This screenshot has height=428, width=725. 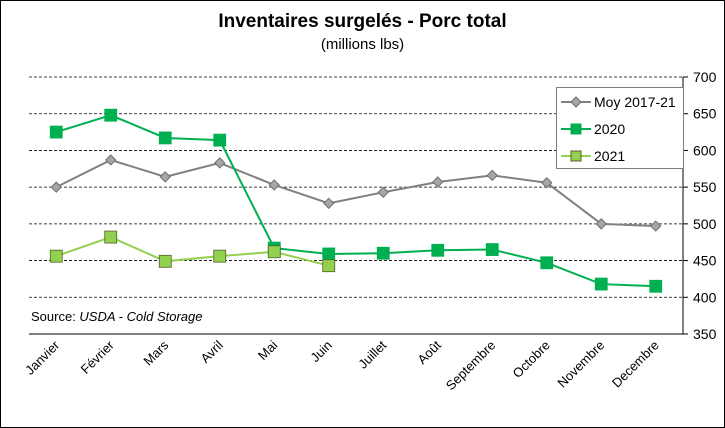 What do you see at coordinates (429, 352) in the screenshot?
I see `x-tick-label: Août` at bounding box center [429, 352].